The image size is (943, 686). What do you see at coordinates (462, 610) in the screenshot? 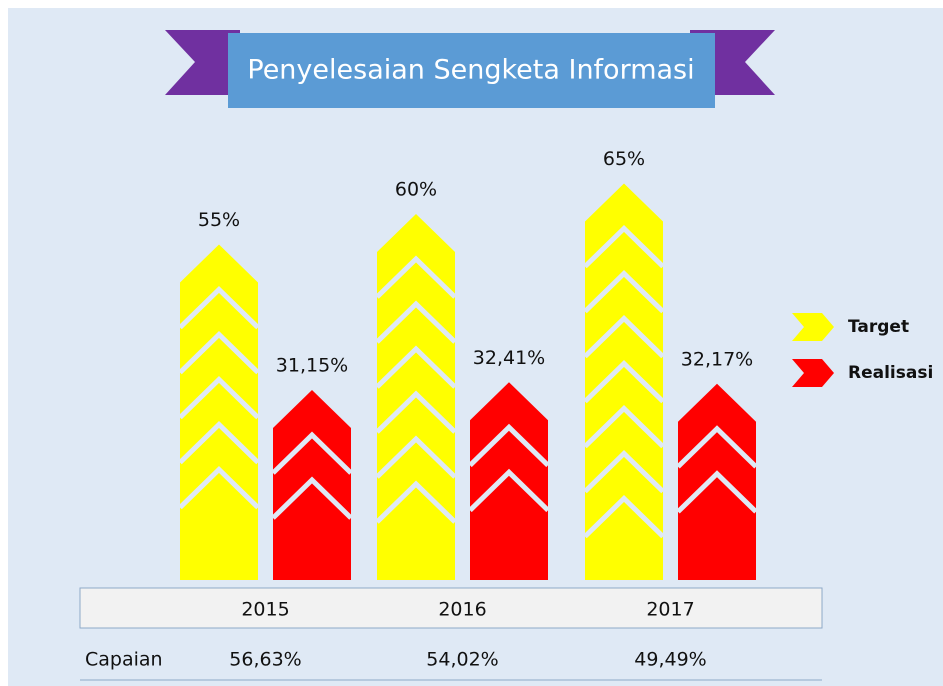
I see `x-tick-label: 2016` at bounding box center [462, 610].